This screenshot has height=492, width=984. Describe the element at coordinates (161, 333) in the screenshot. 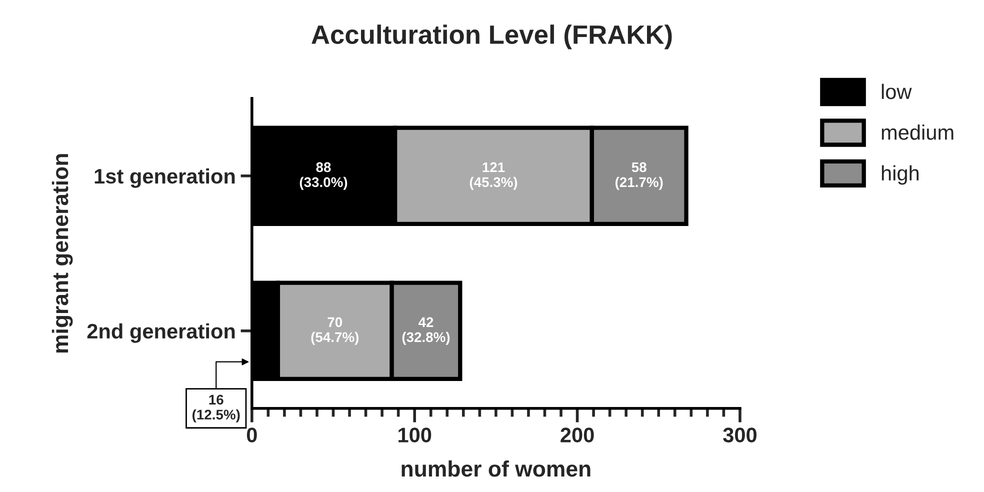

I see `y-tick-label: 2nd generation` at that location.